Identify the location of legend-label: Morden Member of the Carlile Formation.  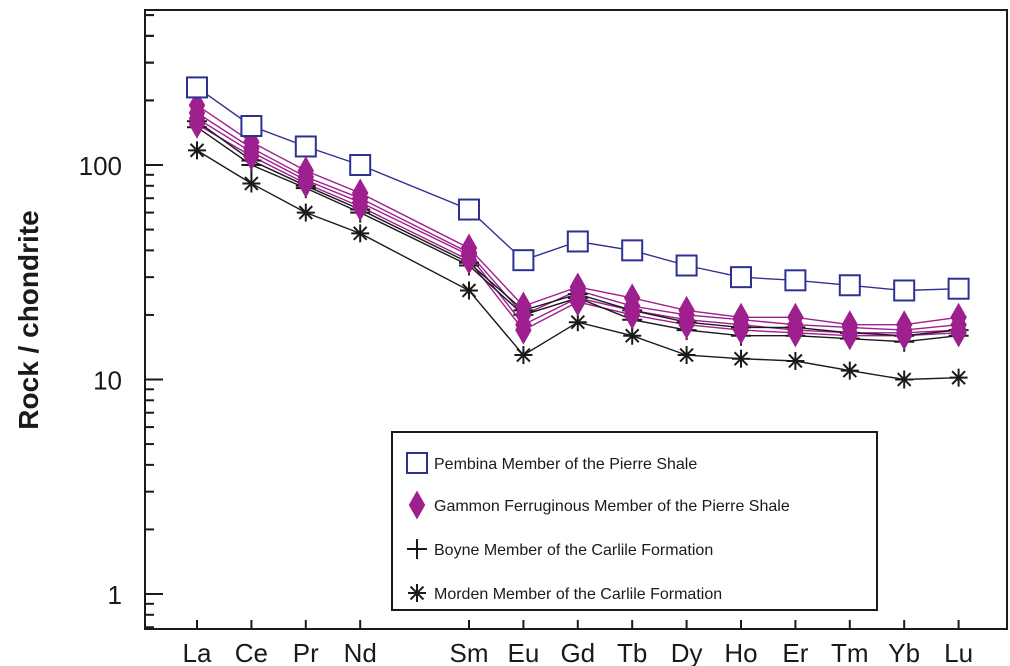
(578, 594).